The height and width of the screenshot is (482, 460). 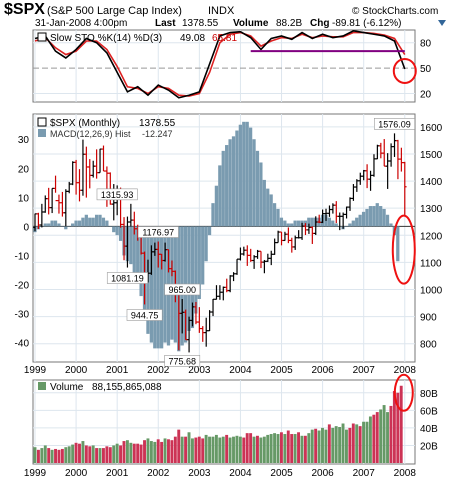 I want to click on dropdown-arrow-icon, so click(x=442, y=23).